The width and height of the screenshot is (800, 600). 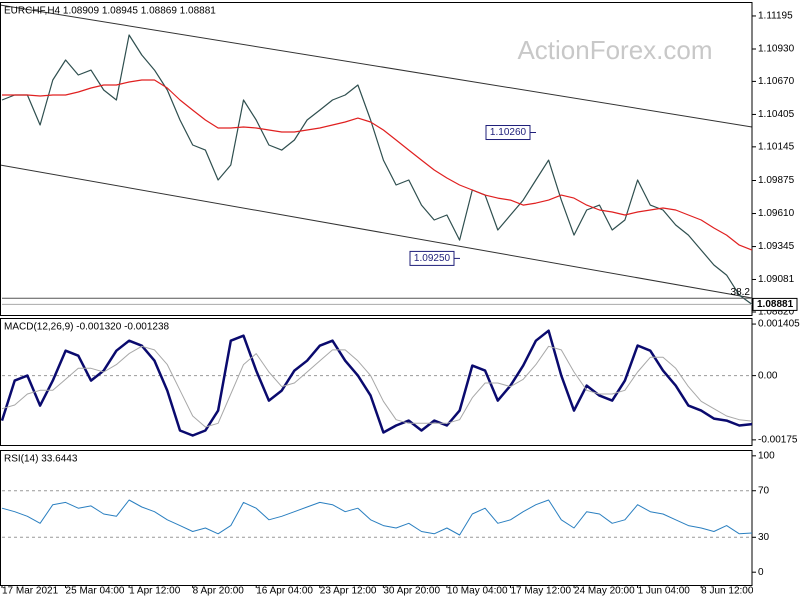 What do you see at coordinates (41, 459) in the screenshot?
I see `pane-title: RSI(14) 33.6443` at bounding box center [41, 459].